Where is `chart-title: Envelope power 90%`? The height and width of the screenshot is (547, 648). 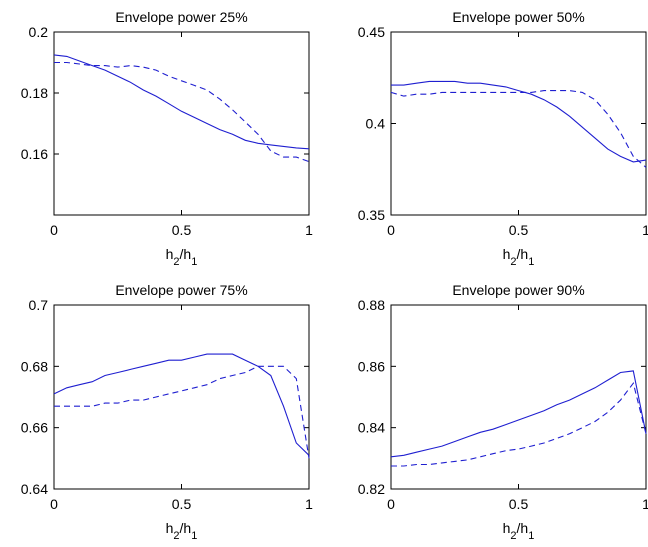
chart-title: Envelope power 90% is located at coordinates (518, 290).